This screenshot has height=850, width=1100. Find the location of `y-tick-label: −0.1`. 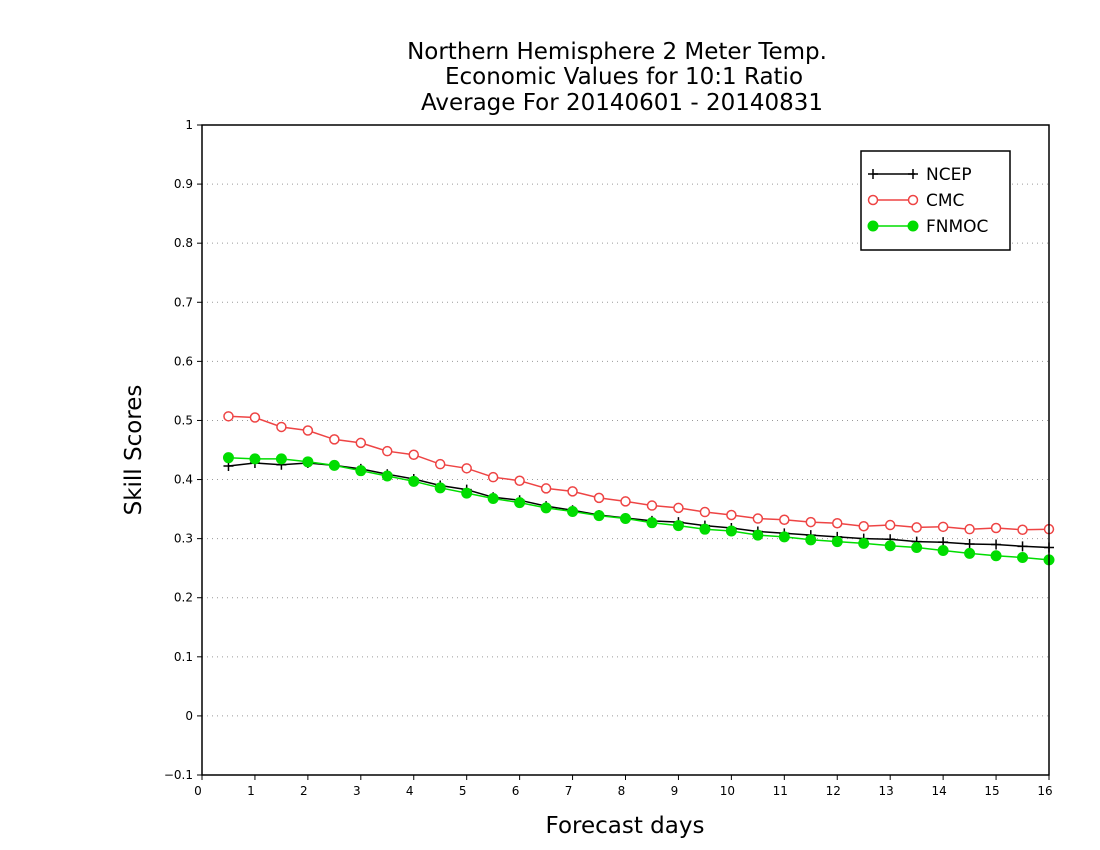

y-tick-label: −0.1 is located at coordinates (178, 775).